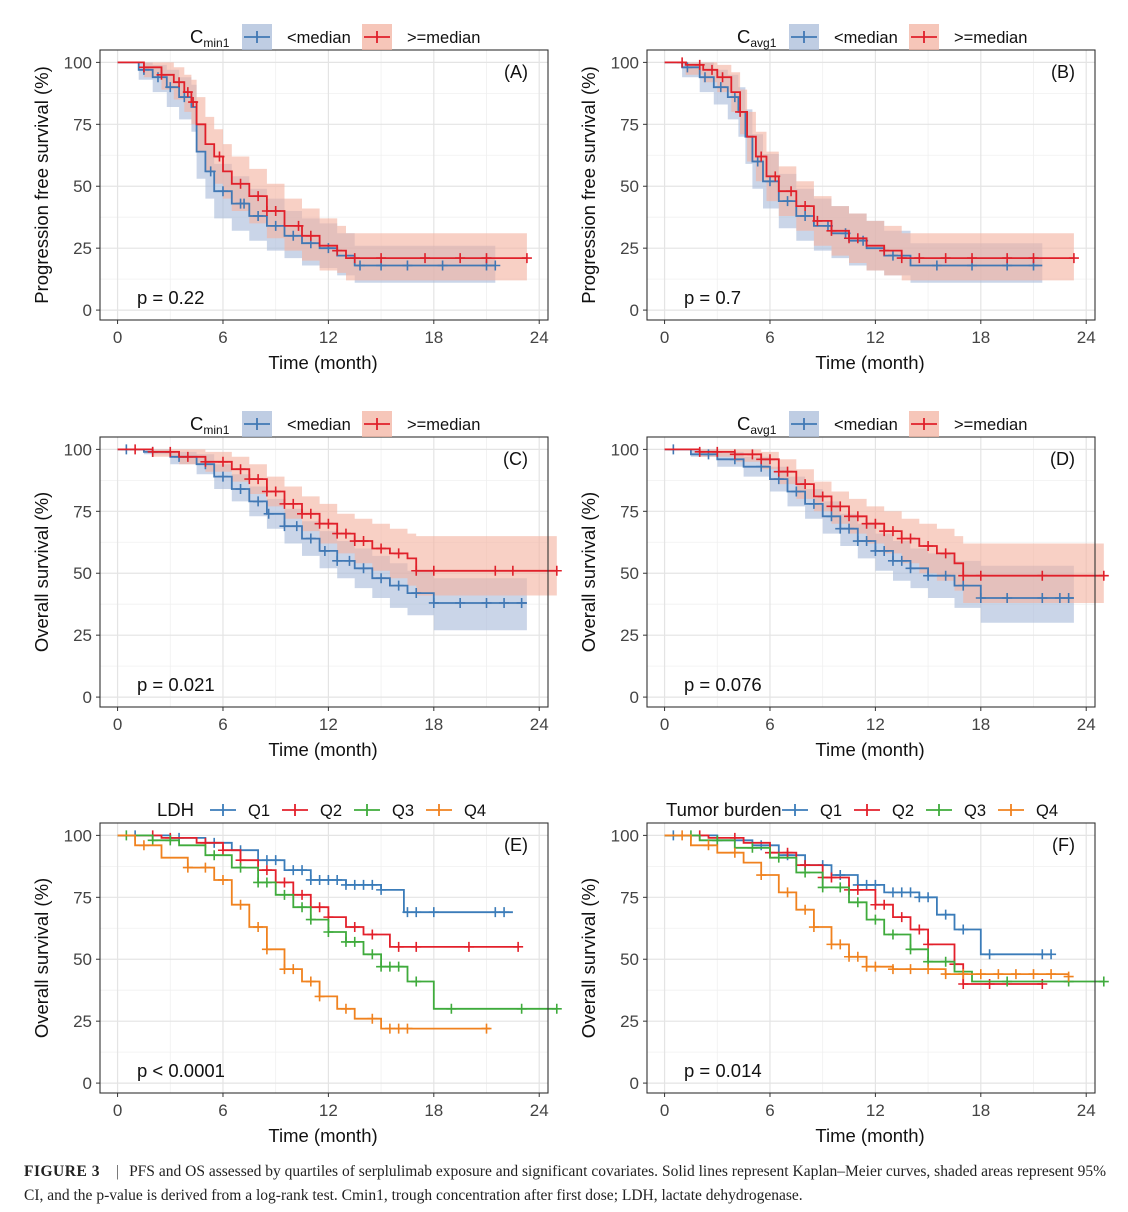  What do you see at coordinates (634, 310) in the screenshot?
I see `y-tick-label: 0` at bounding box center [634, 310].